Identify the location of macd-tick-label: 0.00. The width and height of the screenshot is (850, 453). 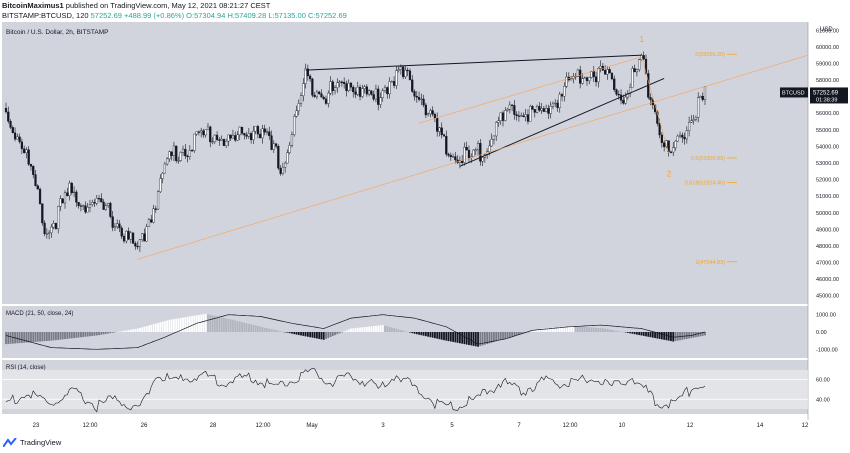
(821, 333).